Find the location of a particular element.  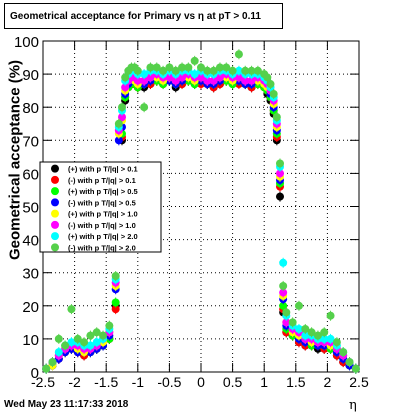

legend-label: (+) with p T/|q| > 2.0 is located at coordinates (103, 236).